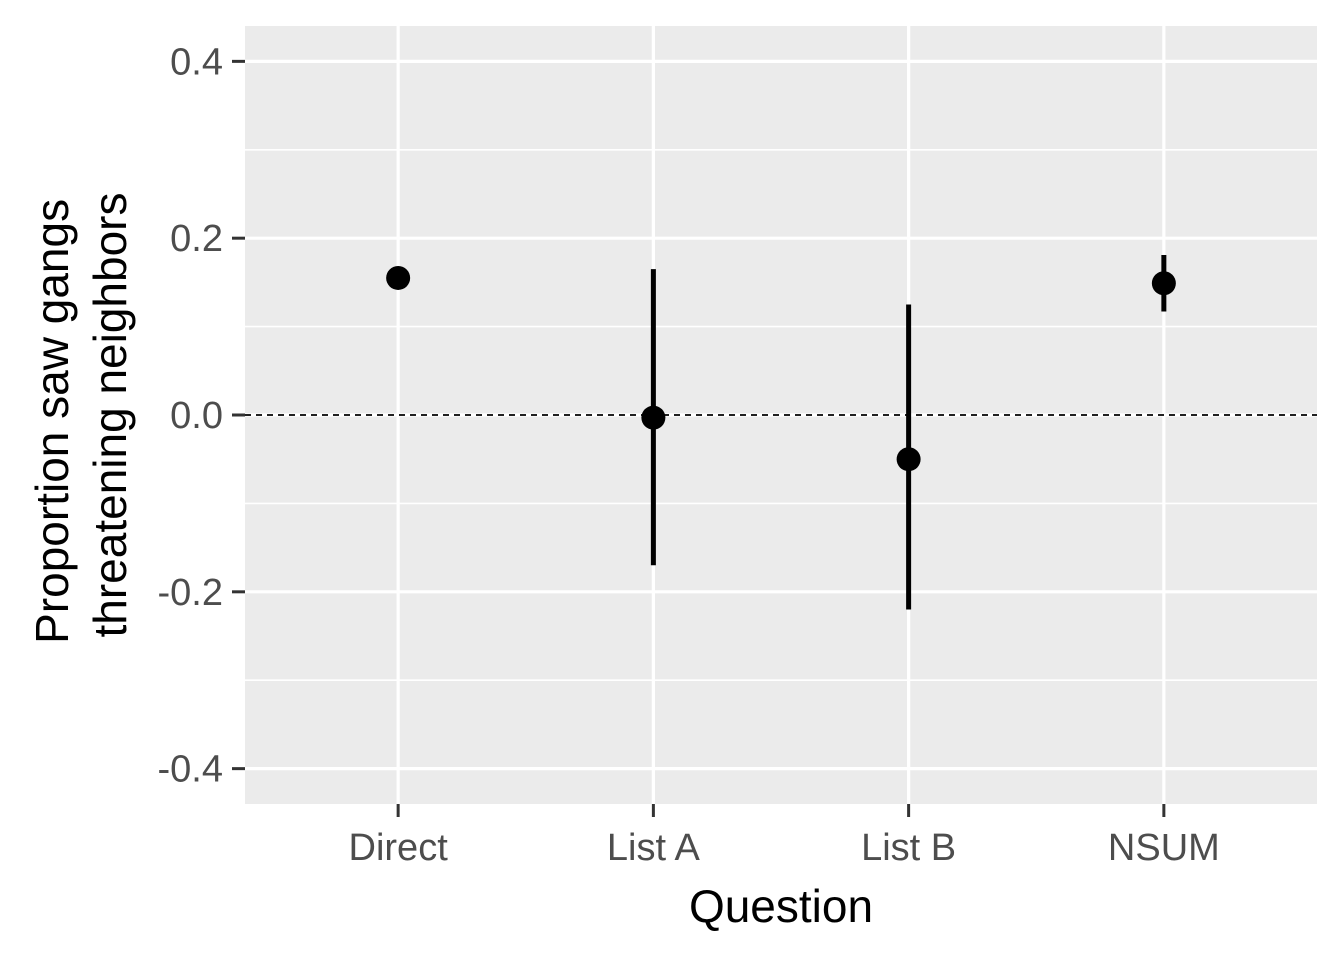 The height and width of the screenshot is (960, 1344). What do you see at coordinates (908, 848) in the screenshot?
I see `x-tick-label: List B` at bounding box center [908, 848].